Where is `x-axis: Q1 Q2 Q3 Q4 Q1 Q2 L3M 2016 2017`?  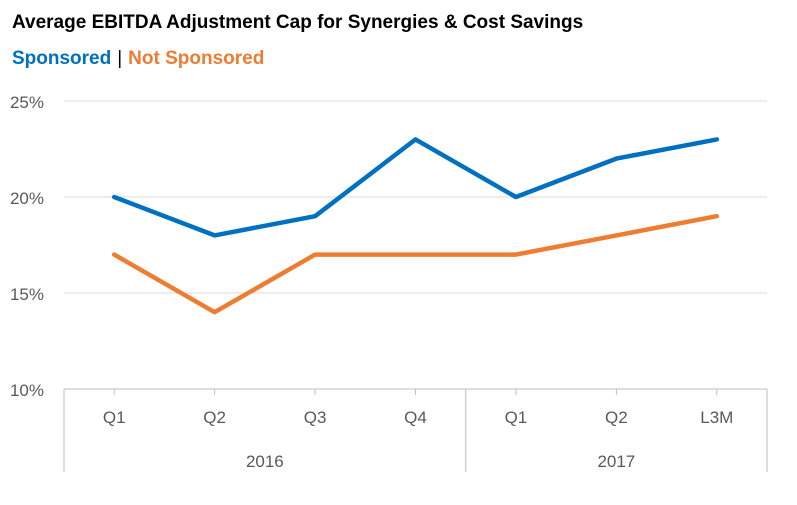 x-axis: Q1 Q2 Q3 Q4 Q1 Q2 L3M 2016 2017 is located at coordinates (415, 430).